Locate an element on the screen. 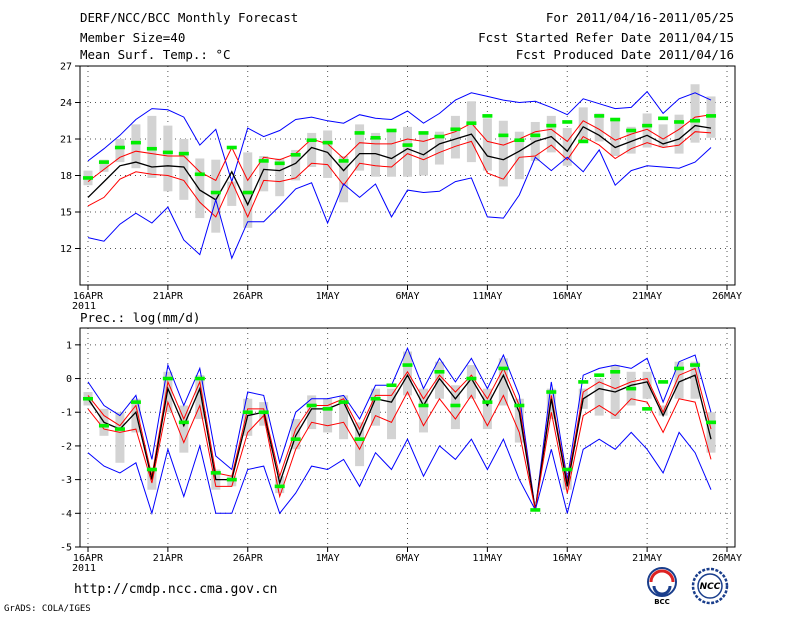  y-tick-label: -4 is located at coordinates (66, 514).